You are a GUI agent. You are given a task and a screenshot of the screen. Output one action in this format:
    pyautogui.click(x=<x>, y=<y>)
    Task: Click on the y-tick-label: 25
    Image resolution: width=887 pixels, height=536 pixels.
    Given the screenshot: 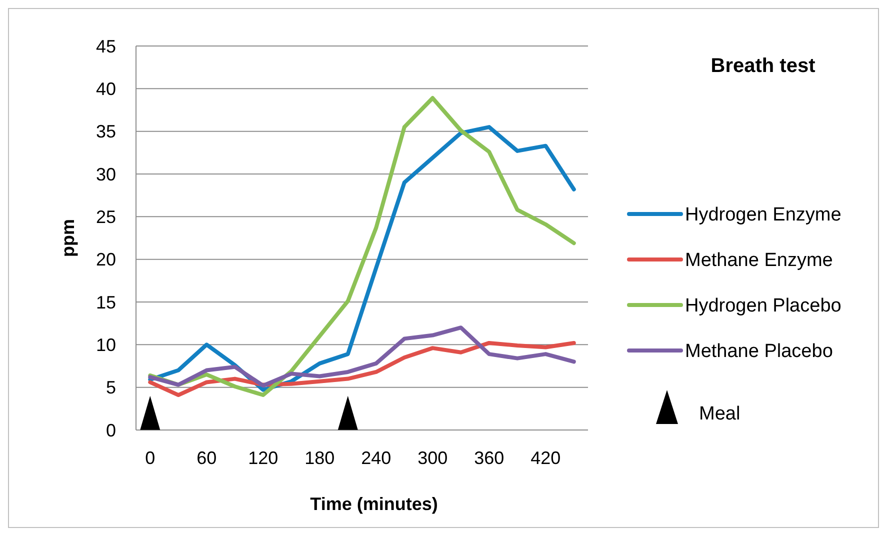 What is the action you would take?
    pyautogui.click(x=106, y=216)
    